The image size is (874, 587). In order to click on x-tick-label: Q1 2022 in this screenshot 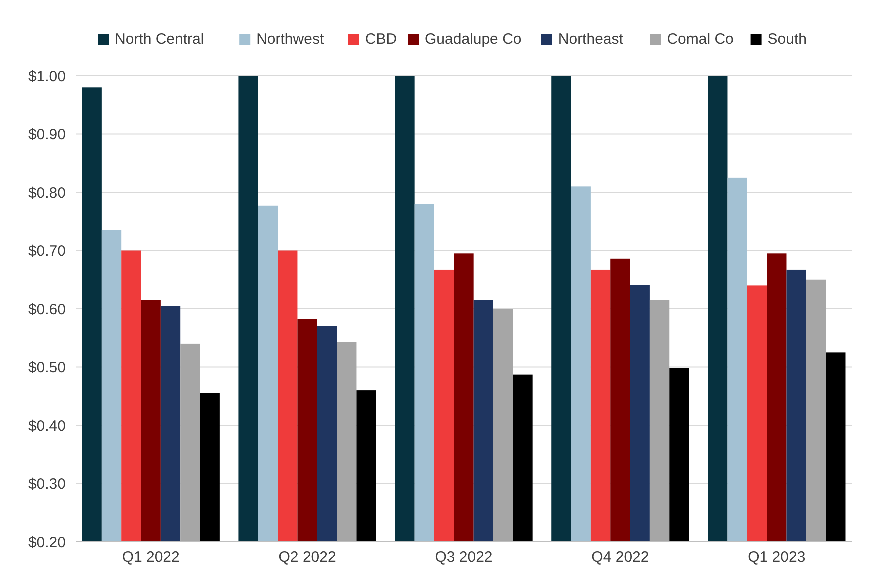, I will do `click(151, 557)`.